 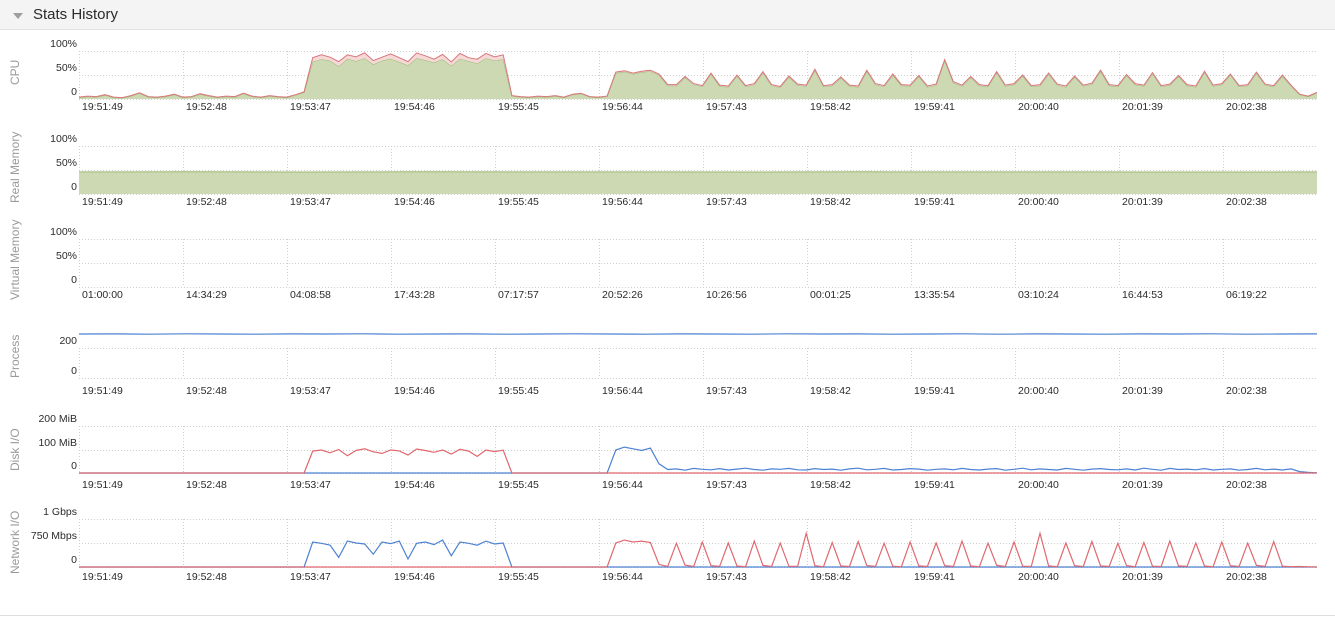 What do you see at coordinates (57, 443) in the screenshot?
I see `y-tick-label: 100 MiB` at bounding box center [57, 443].